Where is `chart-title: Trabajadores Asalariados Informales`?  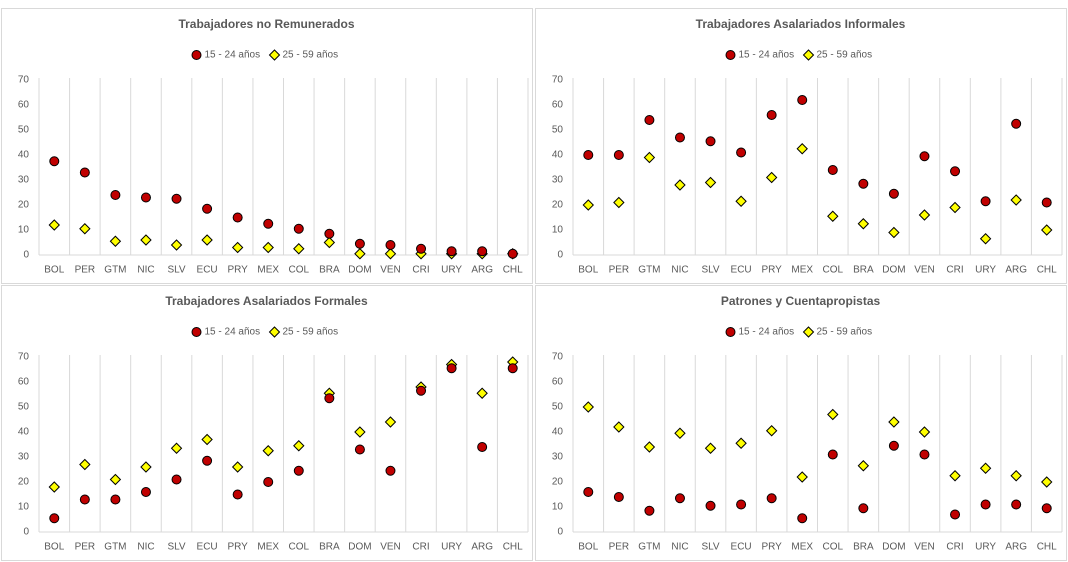
chart-title: Trabajadores Asalariados Informales is located at coordinates (801, 24).